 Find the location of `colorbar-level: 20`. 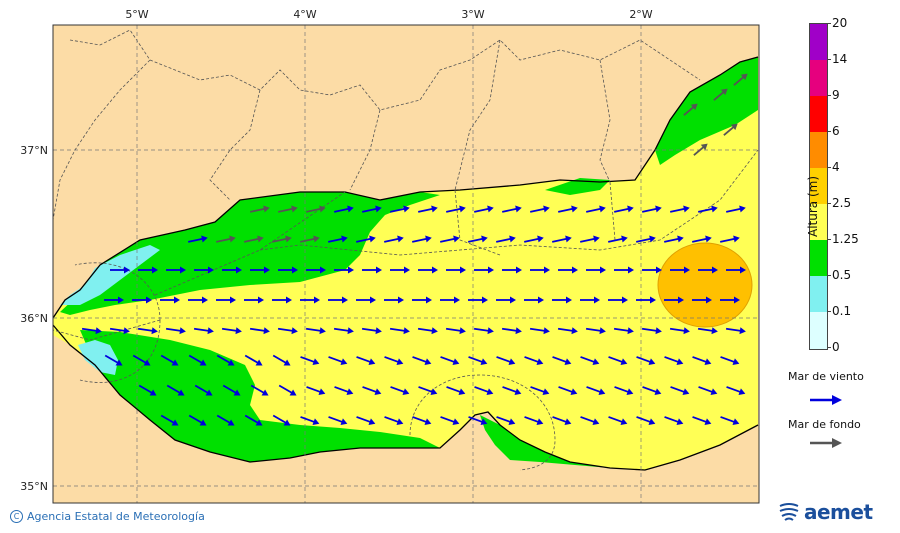

colorbar-level: 20 is located at coordinates (837, 23).